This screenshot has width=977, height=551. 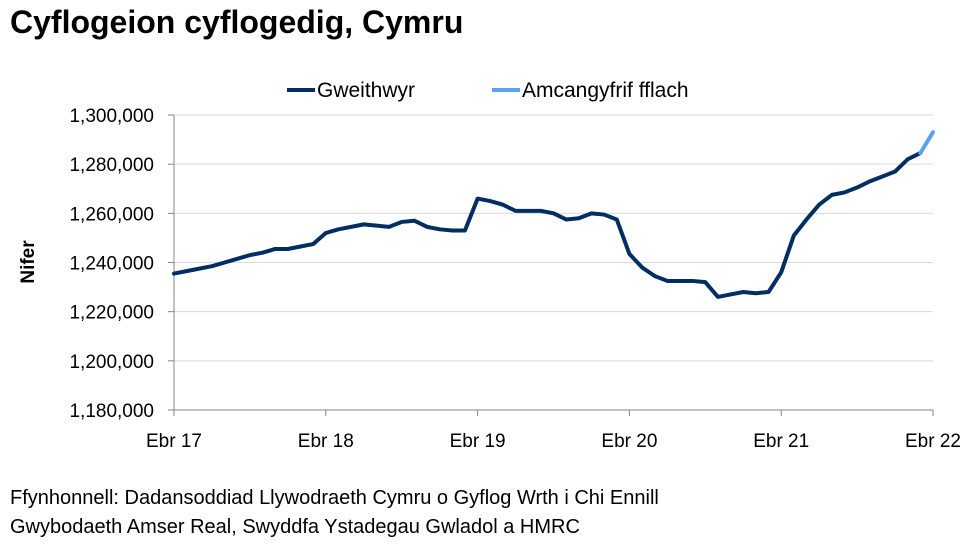 What do you see at coordinates (111, 411) in the screenshot?
I see `y-tick-label: 1,180,000` at bounding box center [111, 411].